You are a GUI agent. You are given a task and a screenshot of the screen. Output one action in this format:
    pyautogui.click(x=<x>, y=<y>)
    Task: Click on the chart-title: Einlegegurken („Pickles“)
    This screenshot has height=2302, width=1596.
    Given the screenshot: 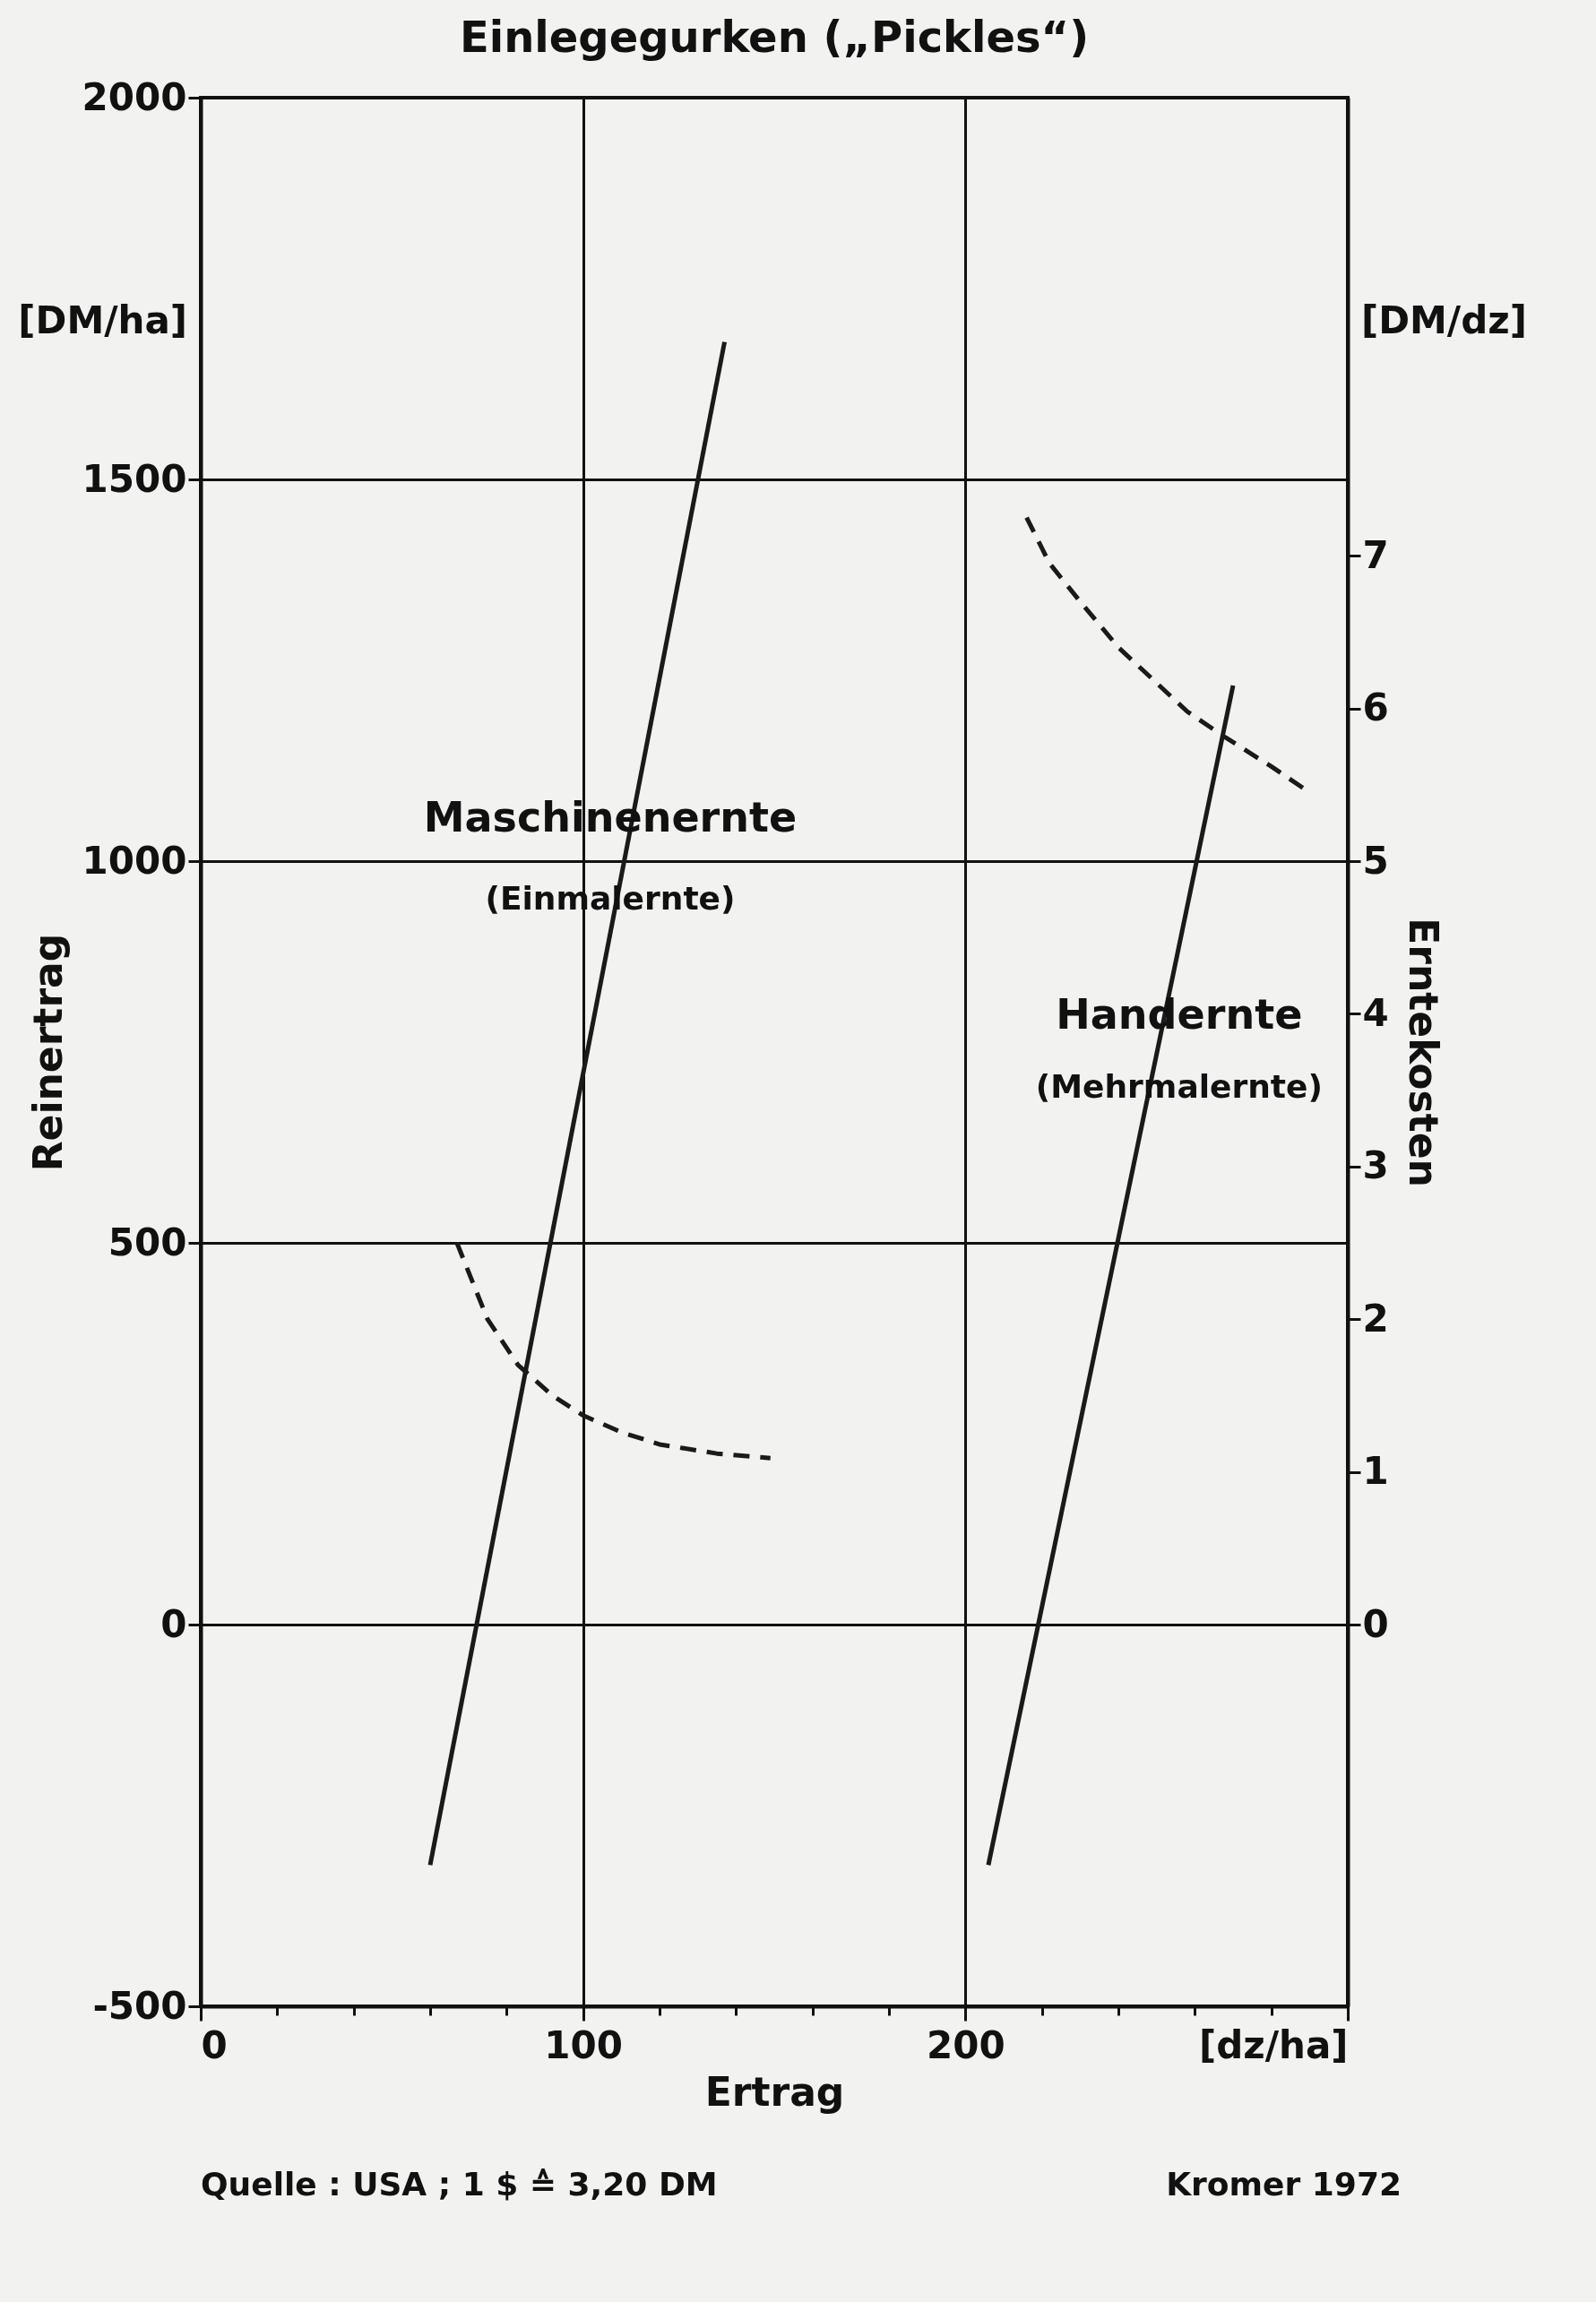 What is the action you would take?
    pyautogui.click(x=774, y=37)
    